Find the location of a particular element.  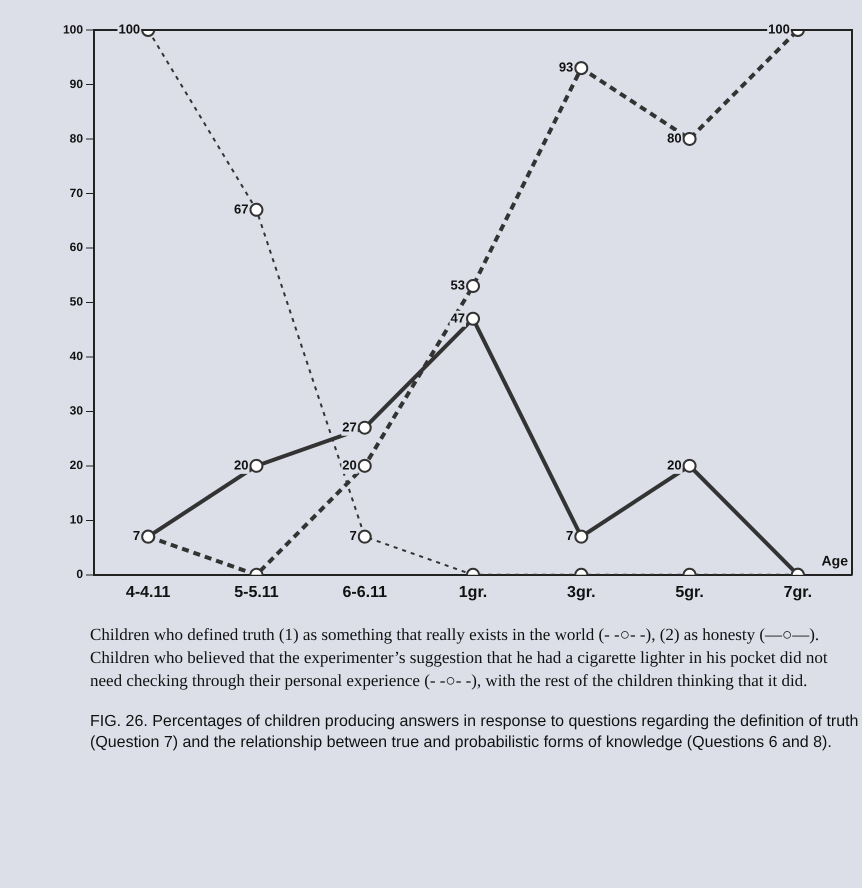

y-tick-label: 30 is located at coordinates (77, 411).